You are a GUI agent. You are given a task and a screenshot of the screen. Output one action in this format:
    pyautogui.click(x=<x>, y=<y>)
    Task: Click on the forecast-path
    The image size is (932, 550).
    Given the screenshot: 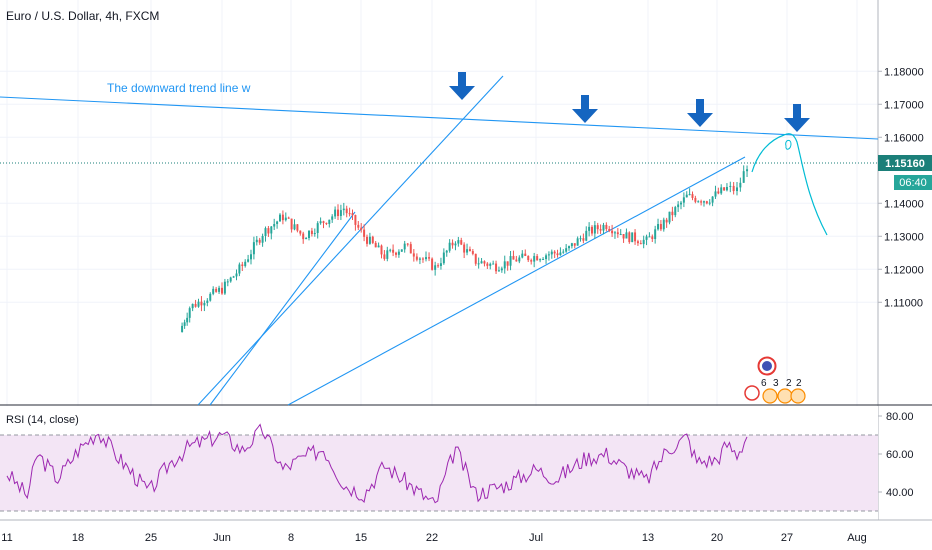 What is the action you would take?
    pyautogui.click(x=789, y=184)
    